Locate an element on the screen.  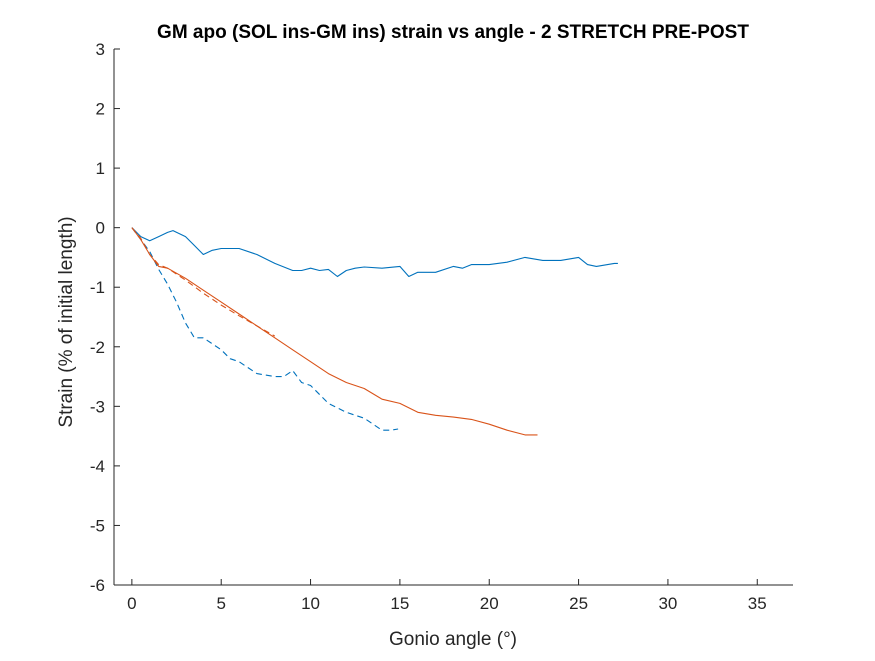
x-tick-label: 5 is located at coordinates (220, 603).